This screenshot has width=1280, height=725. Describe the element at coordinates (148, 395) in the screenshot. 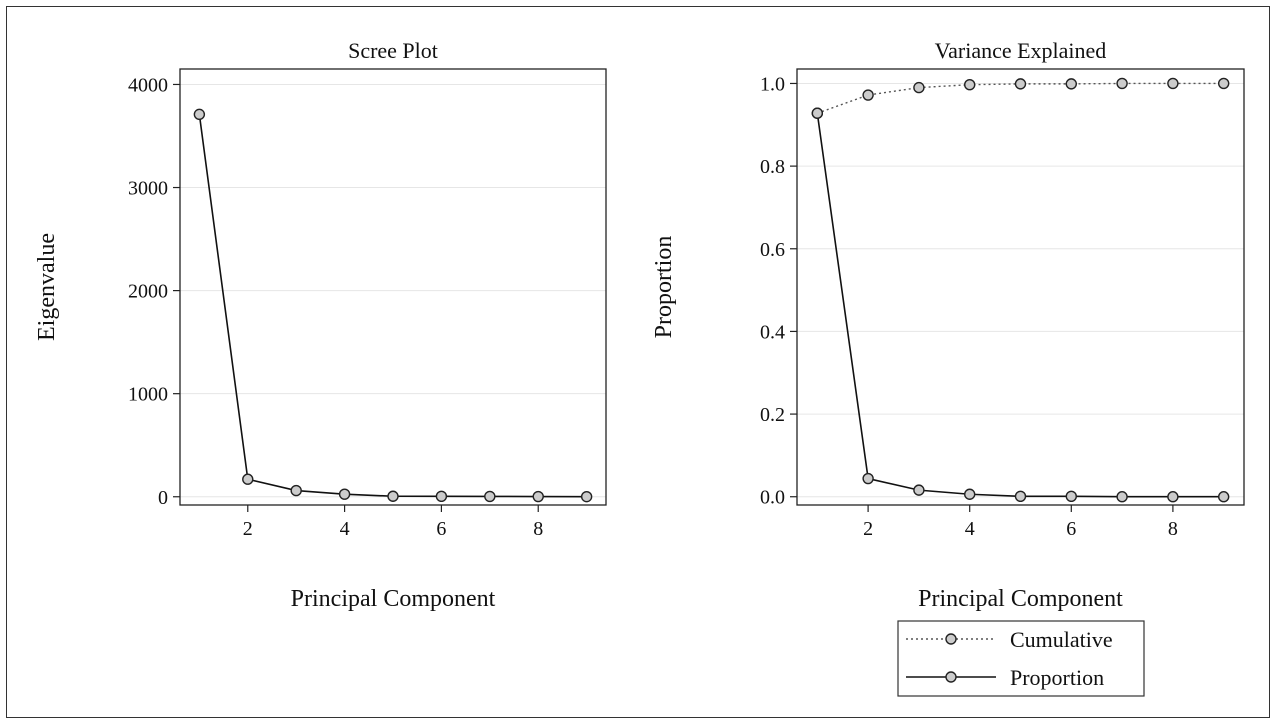

I see `y-tick-label: 1000` at that location.